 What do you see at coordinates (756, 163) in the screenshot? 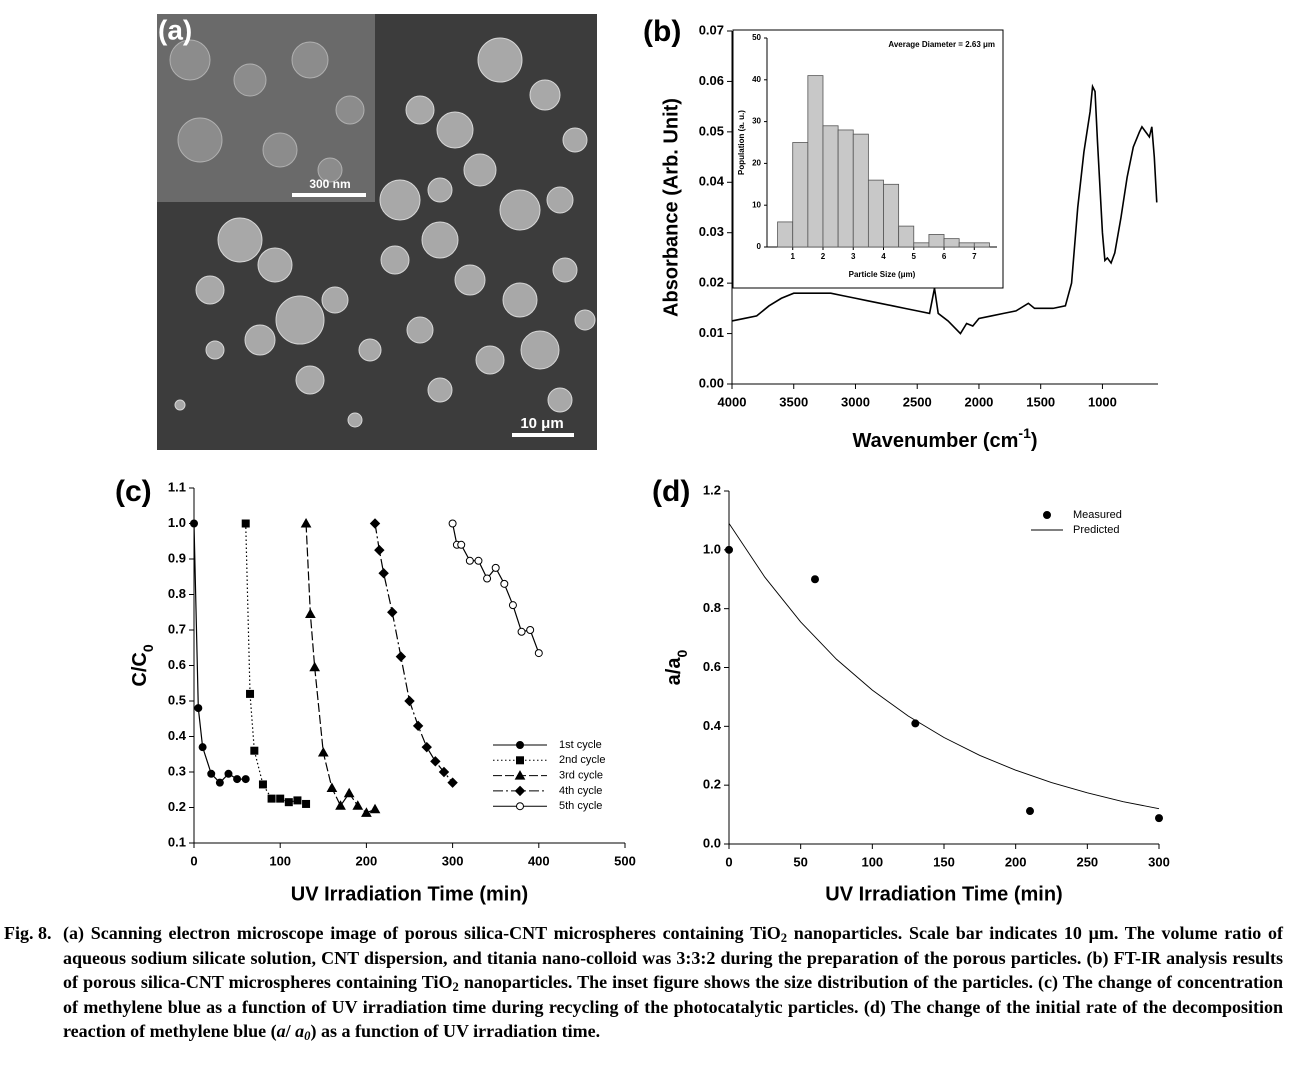
I see `y-tick-label: 20` at bounding box center [756, 163].